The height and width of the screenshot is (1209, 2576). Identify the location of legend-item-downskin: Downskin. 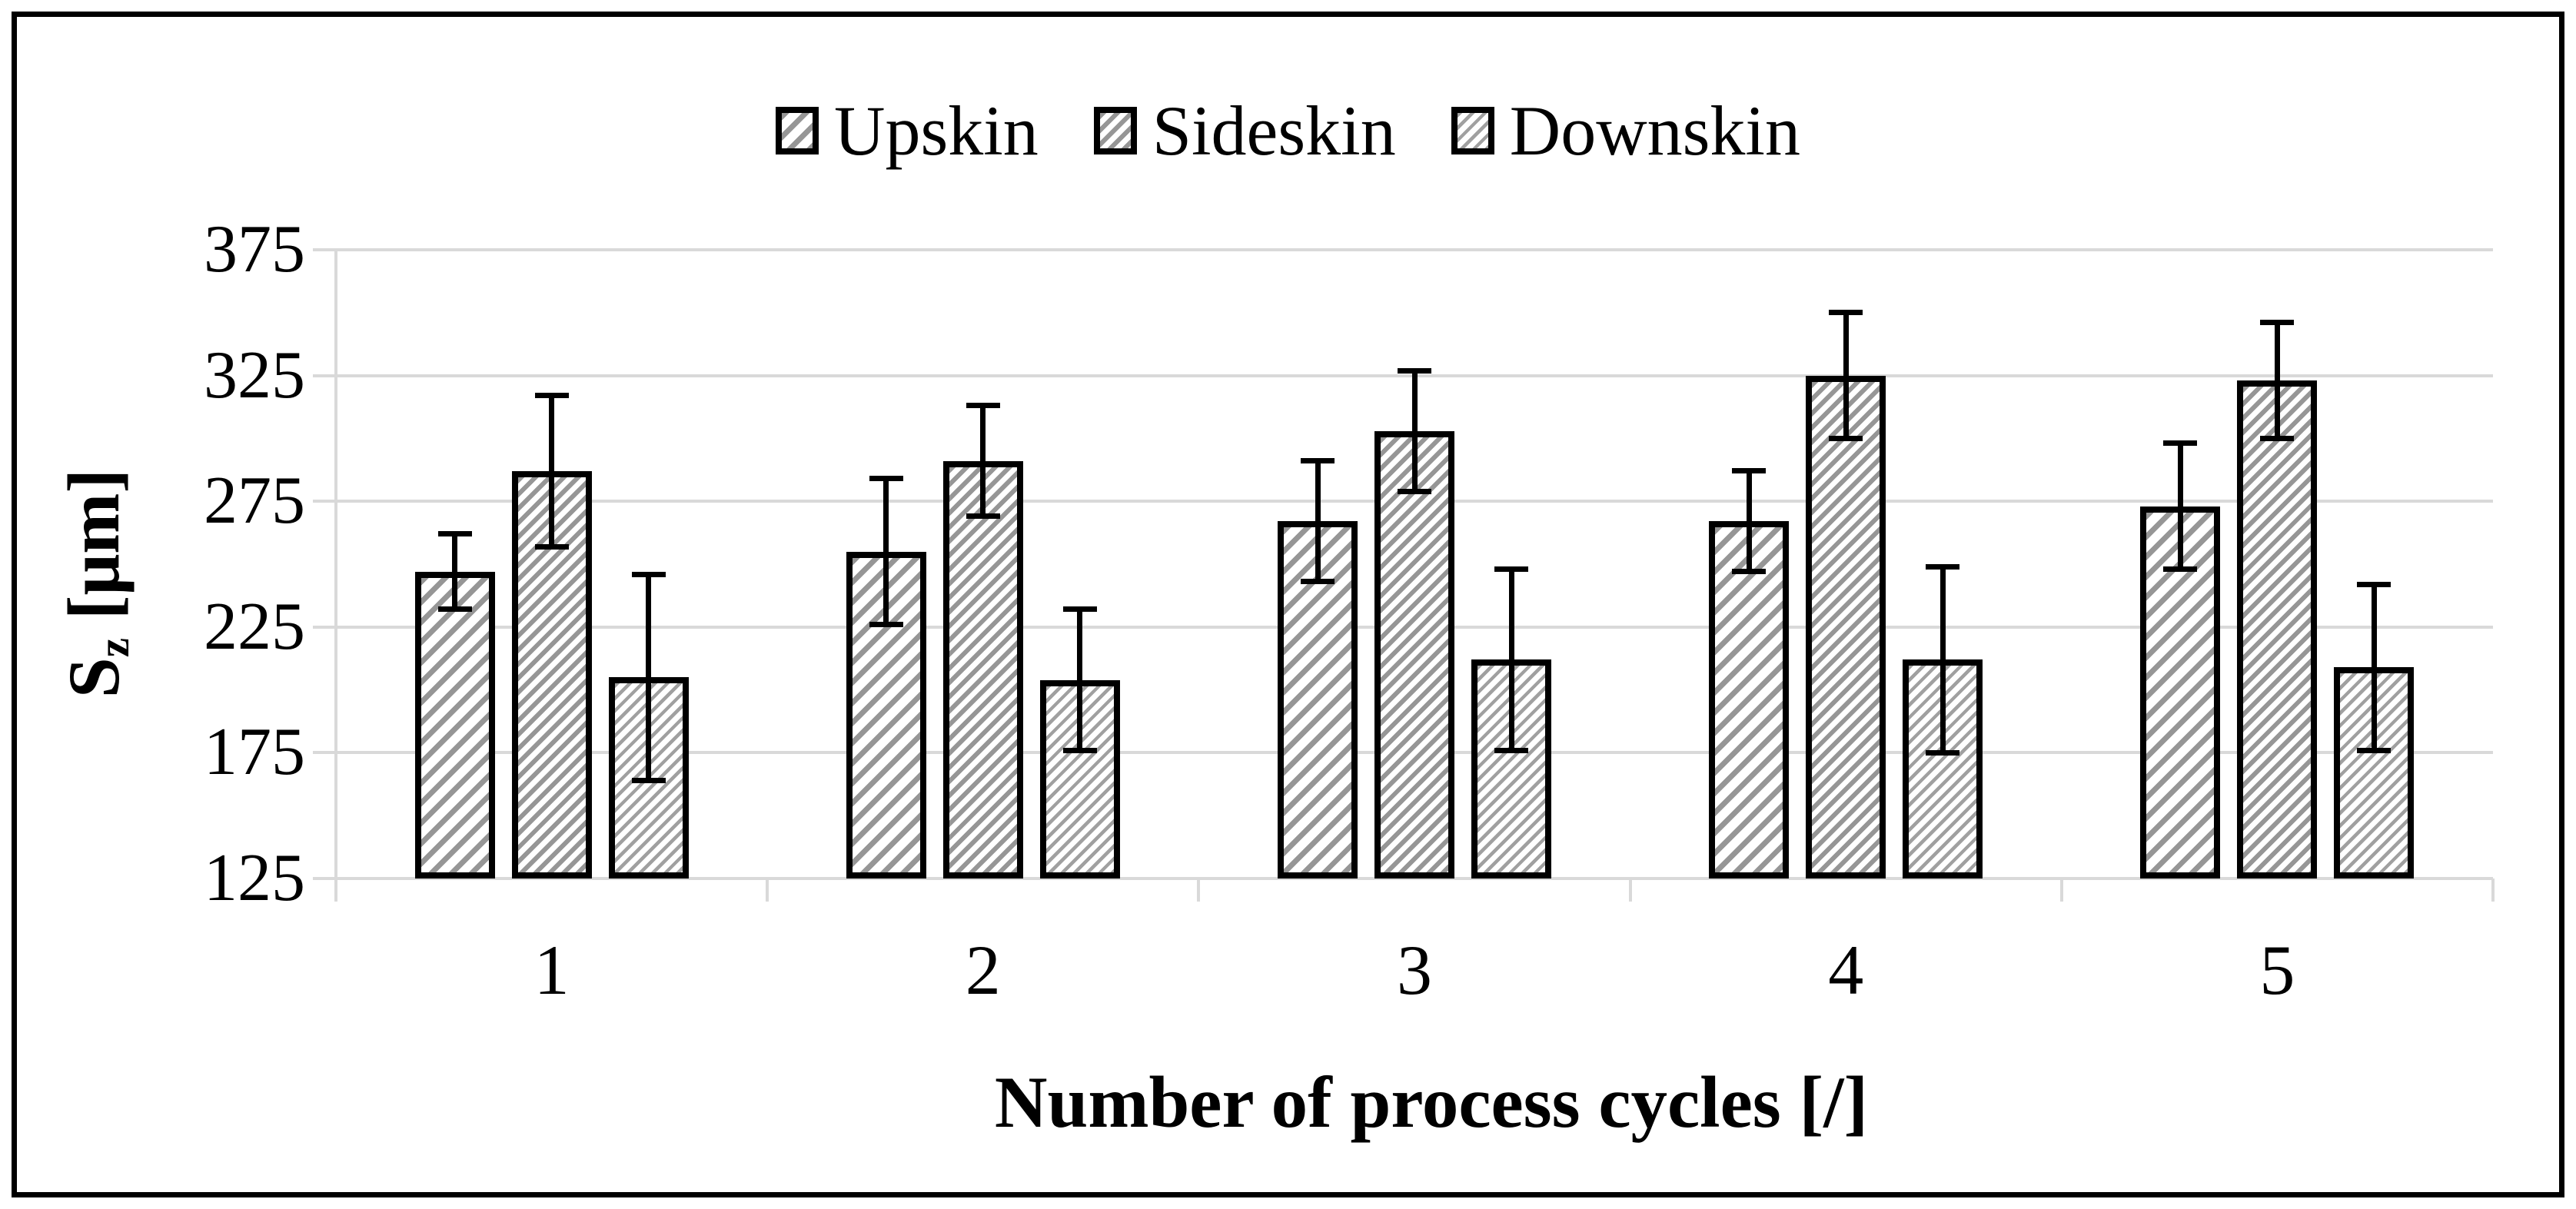
(1626, 130).